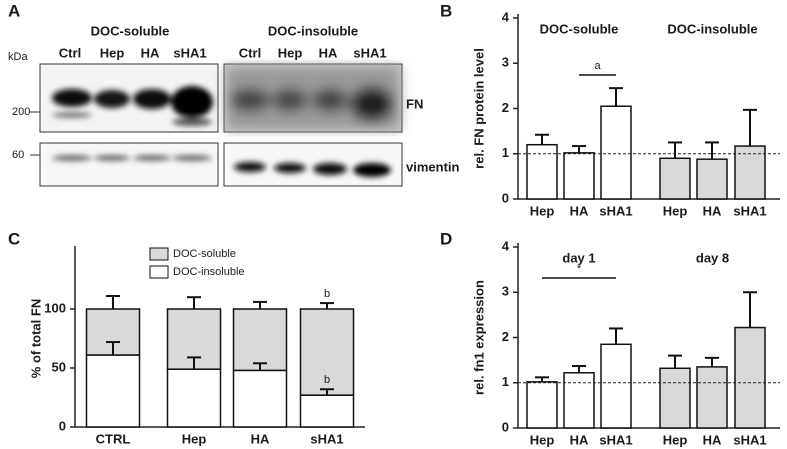 Image resolution: width=787 pixels, height=449 pixels. Describe the element at coordinates (579, 269) in the screenshot. I see `annotation: *` at that location.